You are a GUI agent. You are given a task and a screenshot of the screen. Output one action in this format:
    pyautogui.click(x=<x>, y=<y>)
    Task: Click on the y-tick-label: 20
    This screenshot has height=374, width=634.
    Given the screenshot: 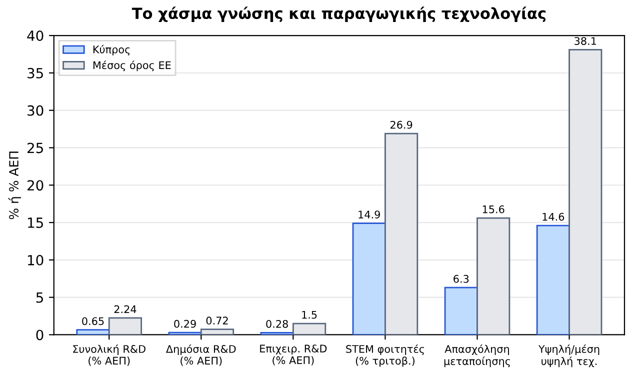 What is the action you would take?
    pyautogui.click(x=36, y=185)
    